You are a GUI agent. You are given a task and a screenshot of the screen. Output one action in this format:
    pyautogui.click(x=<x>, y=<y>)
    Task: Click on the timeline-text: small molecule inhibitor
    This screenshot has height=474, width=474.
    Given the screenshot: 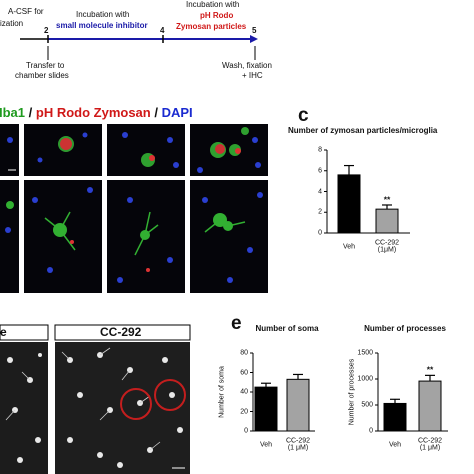 What is the action you would take?
    pyautogui.click(x=102, y=25)
    